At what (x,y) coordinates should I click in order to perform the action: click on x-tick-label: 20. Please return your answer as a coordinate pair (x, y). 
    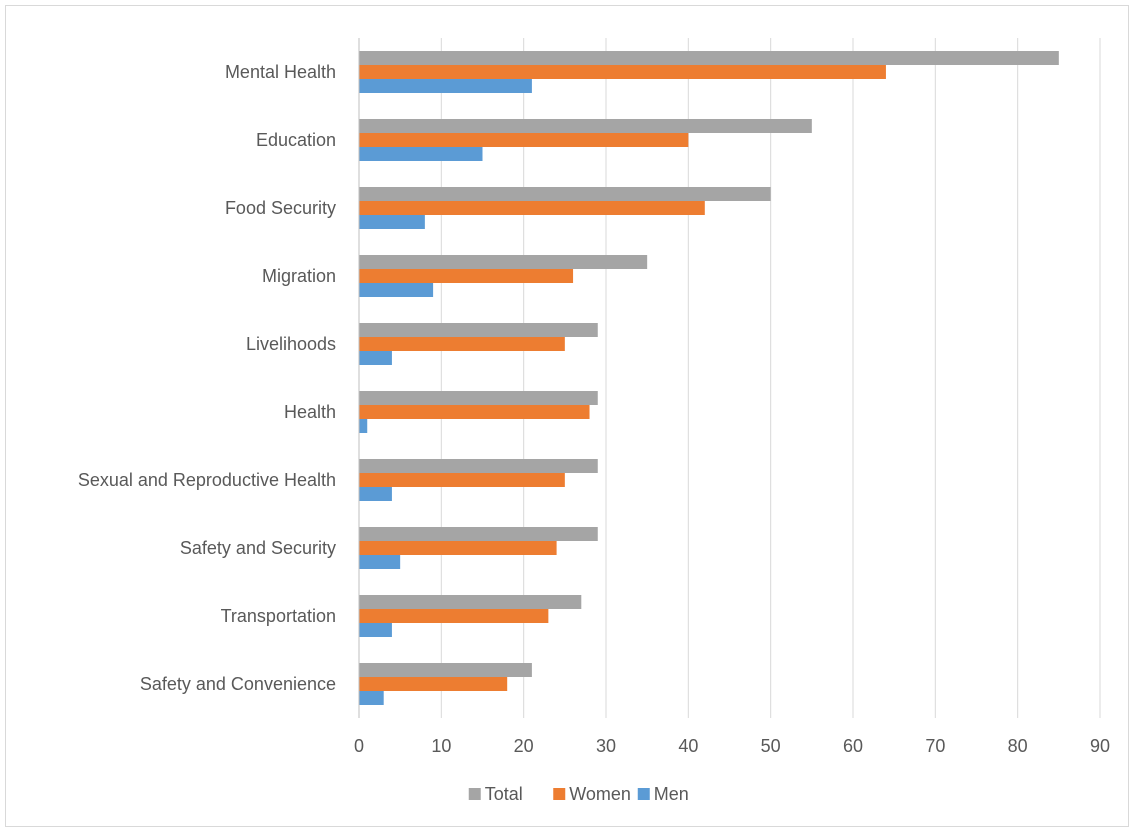
    Looking at the image, I should click on (524, 746).